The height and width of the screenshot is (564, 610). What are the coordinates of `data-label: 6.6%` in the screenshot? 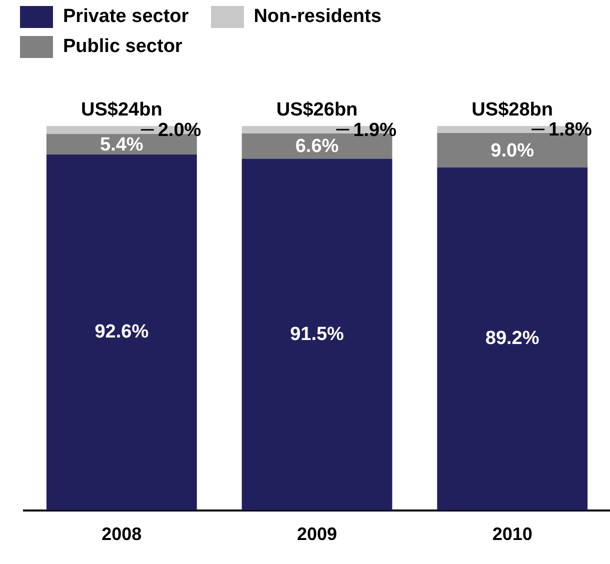 It's located at (317, 147).